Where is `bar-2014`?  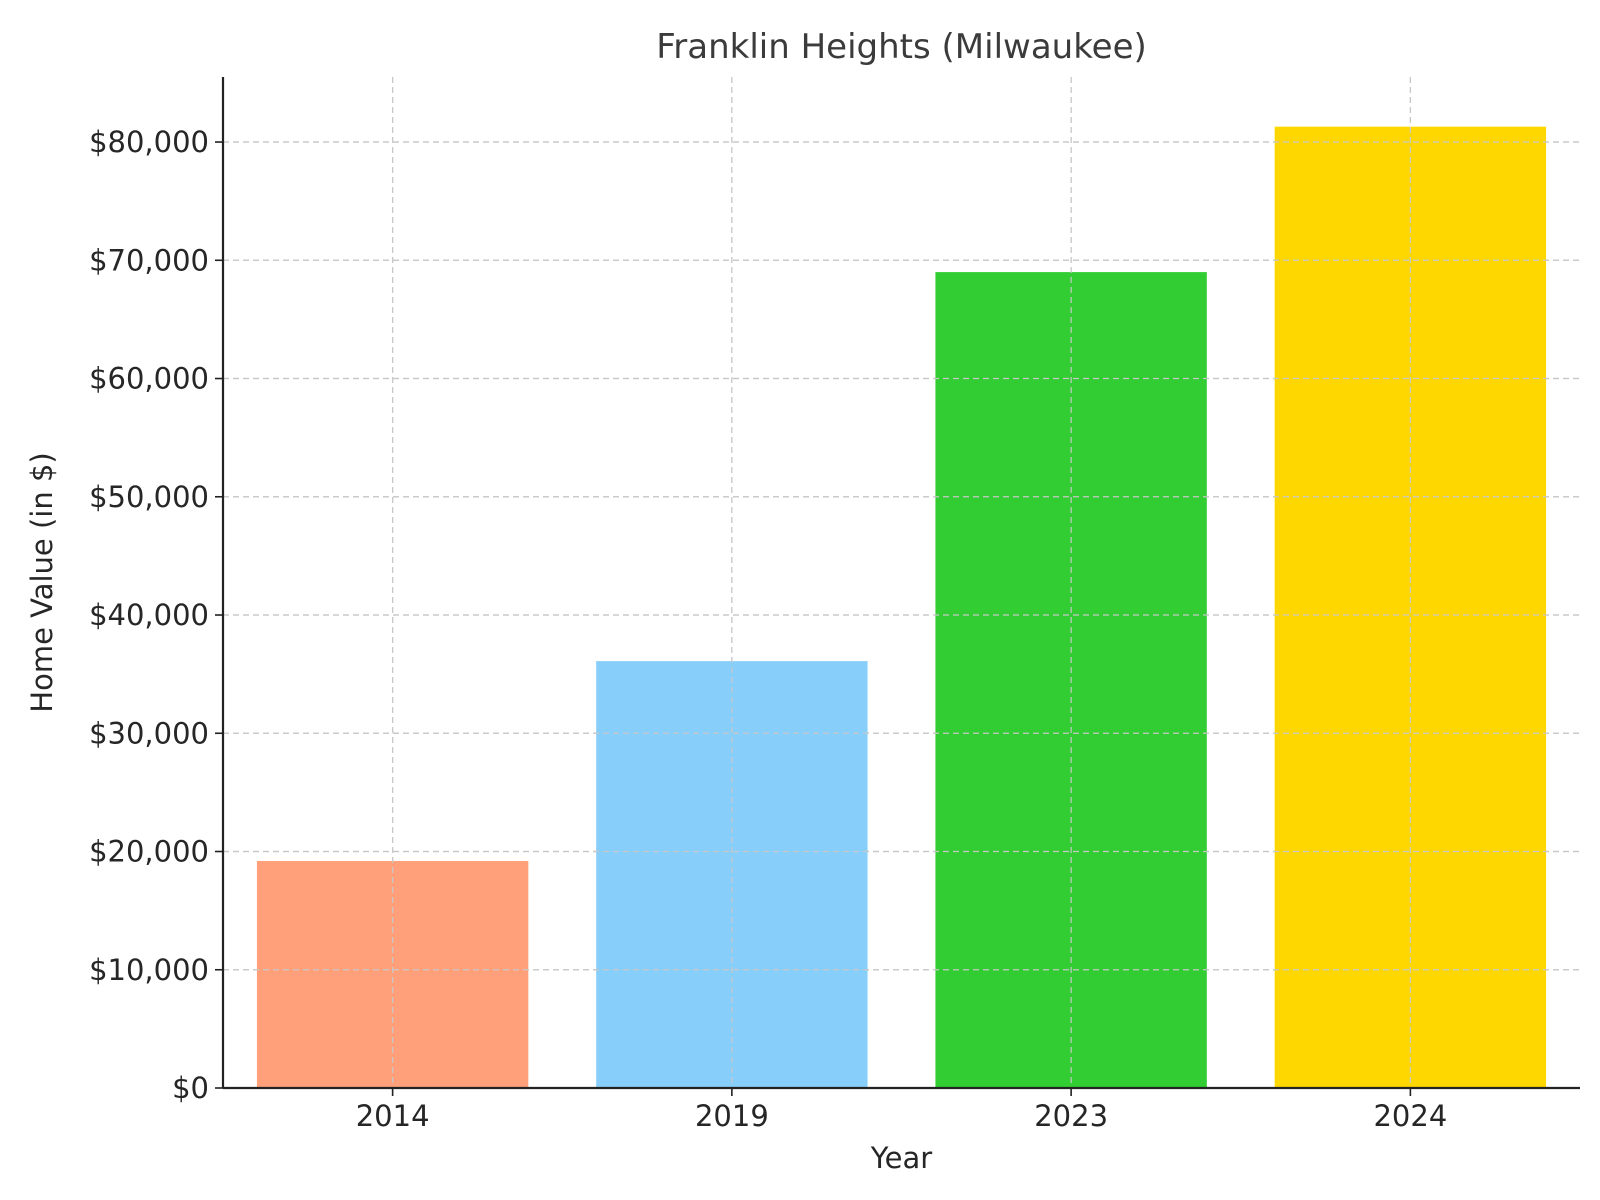 bar-2014 is located at coordinates (392, 974).